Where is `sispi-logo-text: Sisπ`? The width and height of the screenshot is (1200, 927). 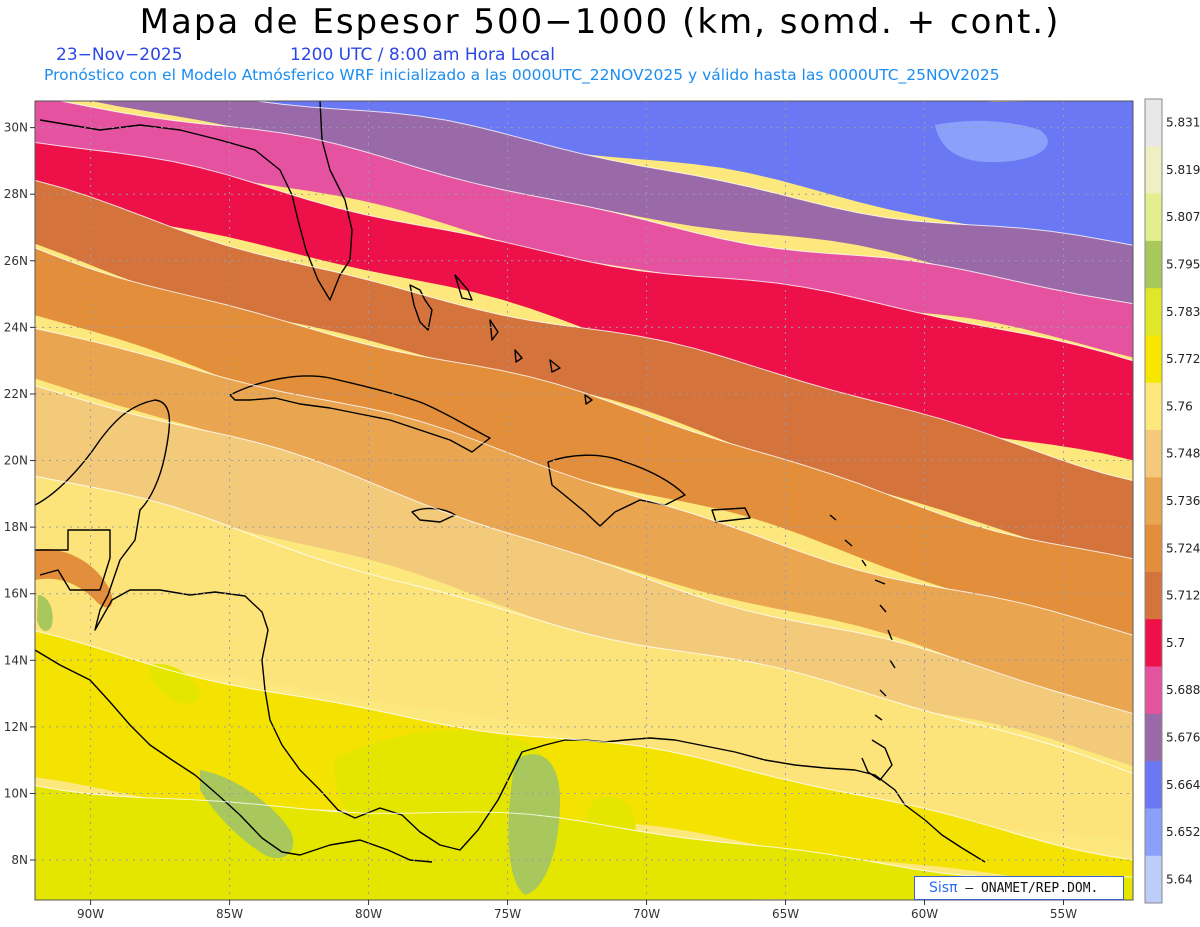 sispi-logo-text: Sisπ is located at coordinates (943, 888).